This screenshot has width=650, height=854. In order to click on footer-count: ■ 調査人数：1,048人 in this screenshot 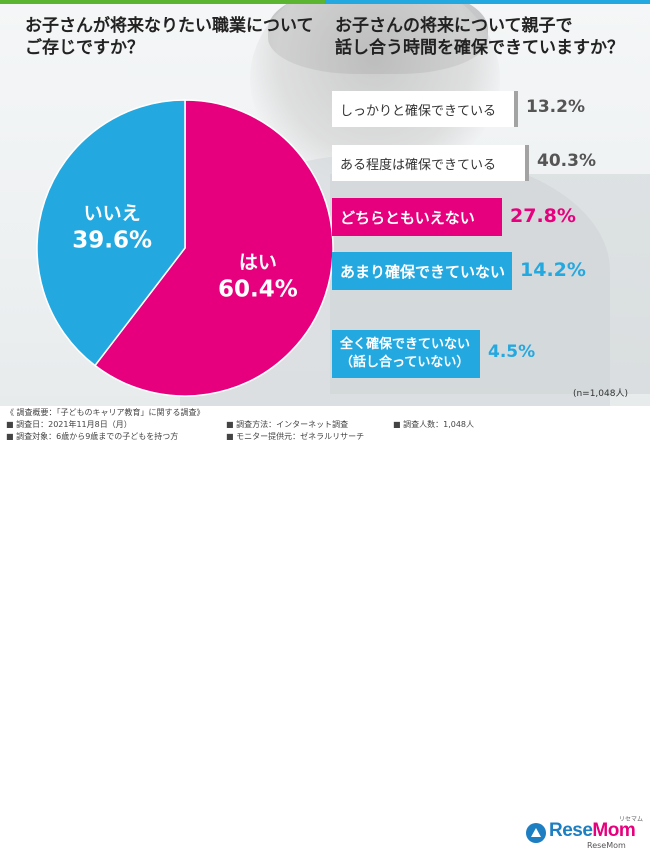, I will do `click(434, 424)`.